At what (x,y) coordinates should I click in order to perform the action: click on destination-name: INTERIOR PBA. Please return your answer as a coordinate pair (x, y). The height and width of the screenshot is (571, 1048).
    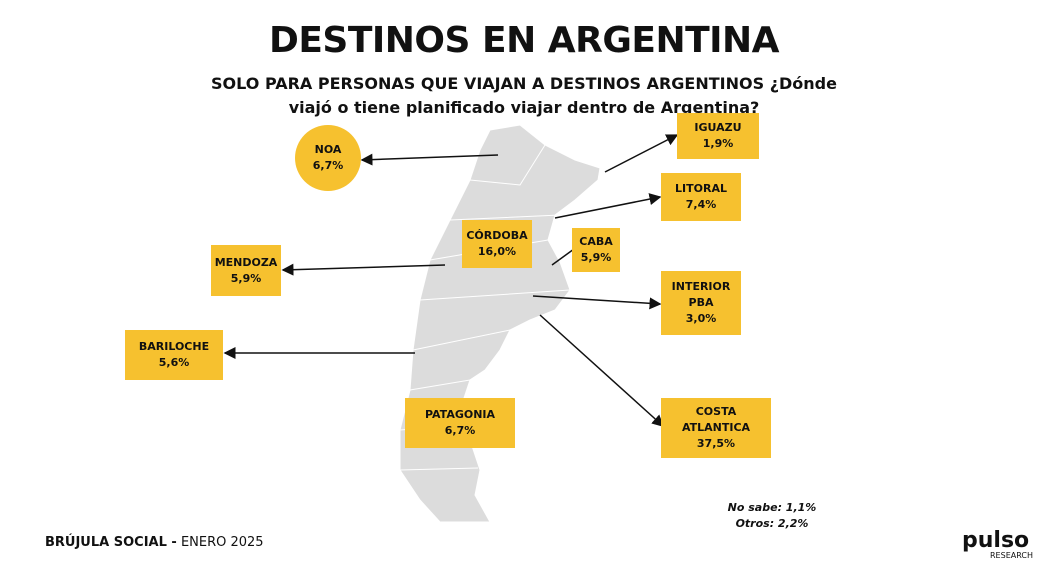
    Looking at the image, I should click on (701, 294).